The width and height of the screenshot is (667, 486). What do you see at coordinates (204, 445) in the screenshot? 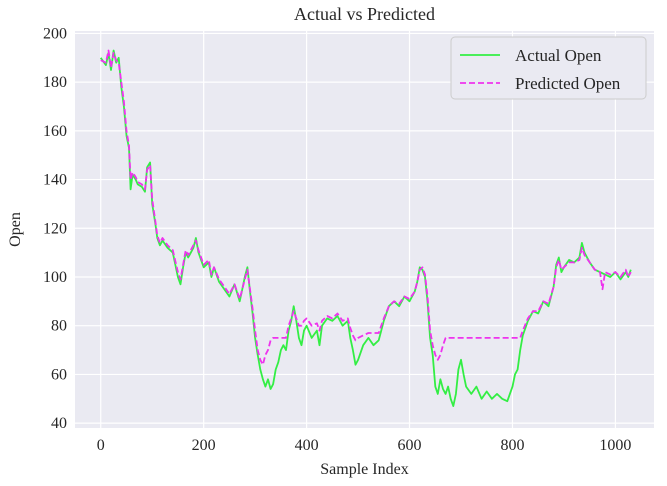
I see `x-tick-label: 200` at bounding box center [204, 445].